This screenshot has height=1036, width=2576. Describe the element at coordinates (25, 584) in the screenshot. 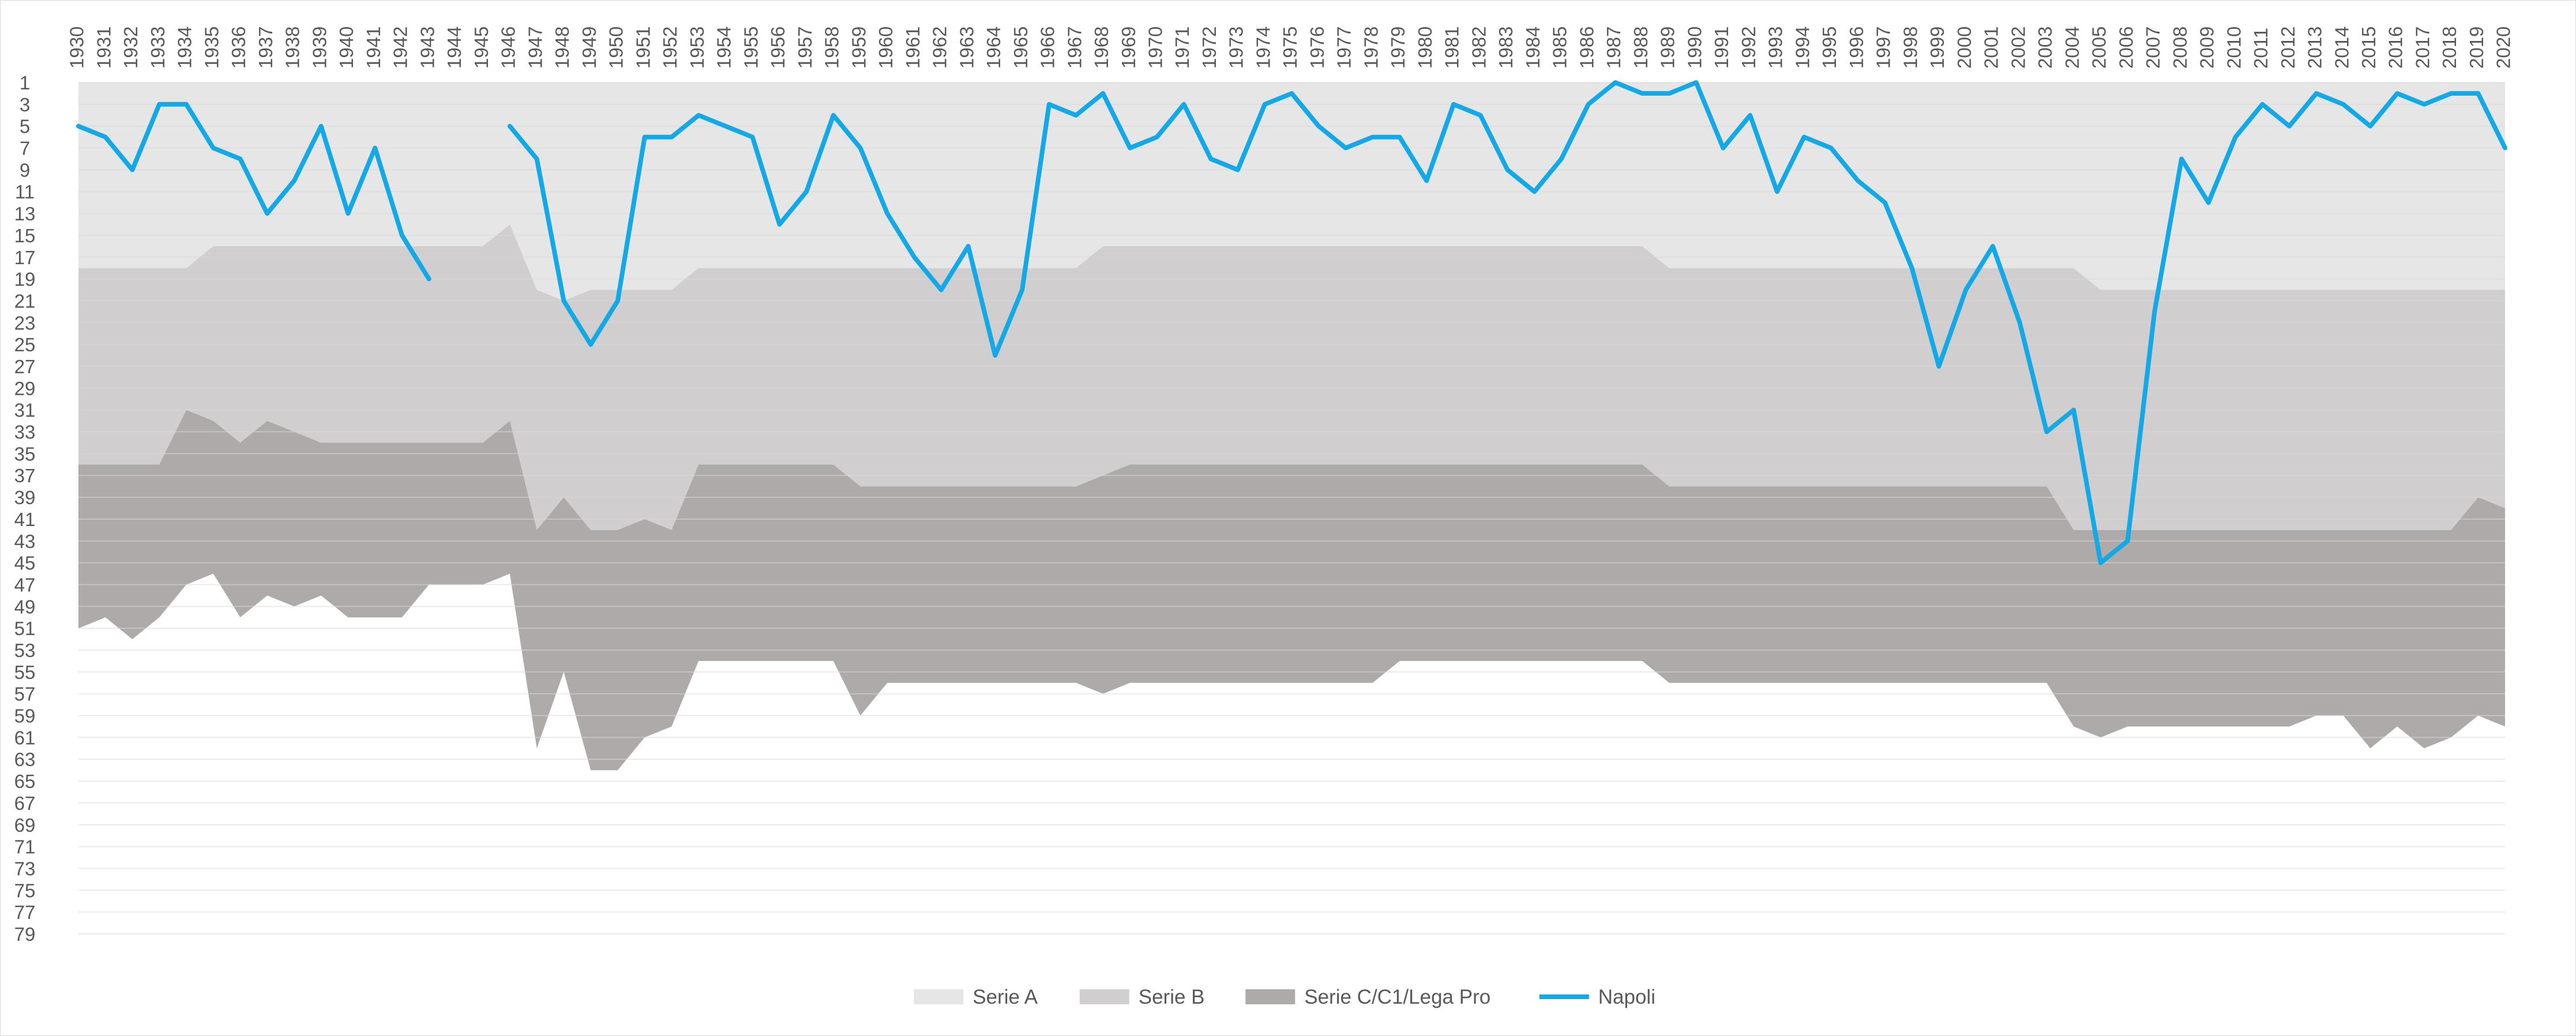

I see `y-tick-label: 47` at that location.